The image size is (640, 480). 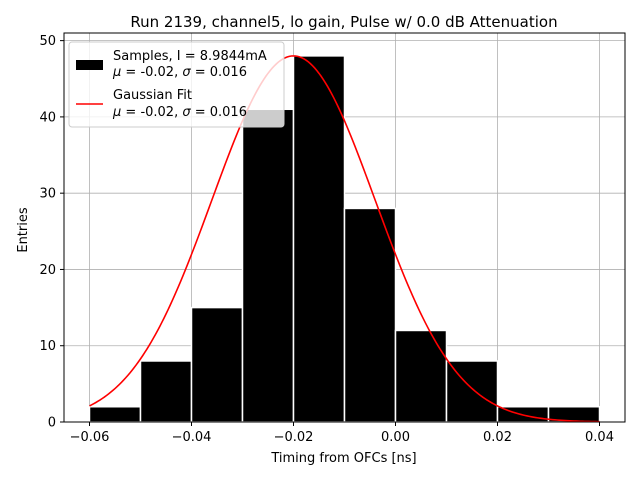 I want to click on y-tick-label-3: 30, so click(x=47, y=194).